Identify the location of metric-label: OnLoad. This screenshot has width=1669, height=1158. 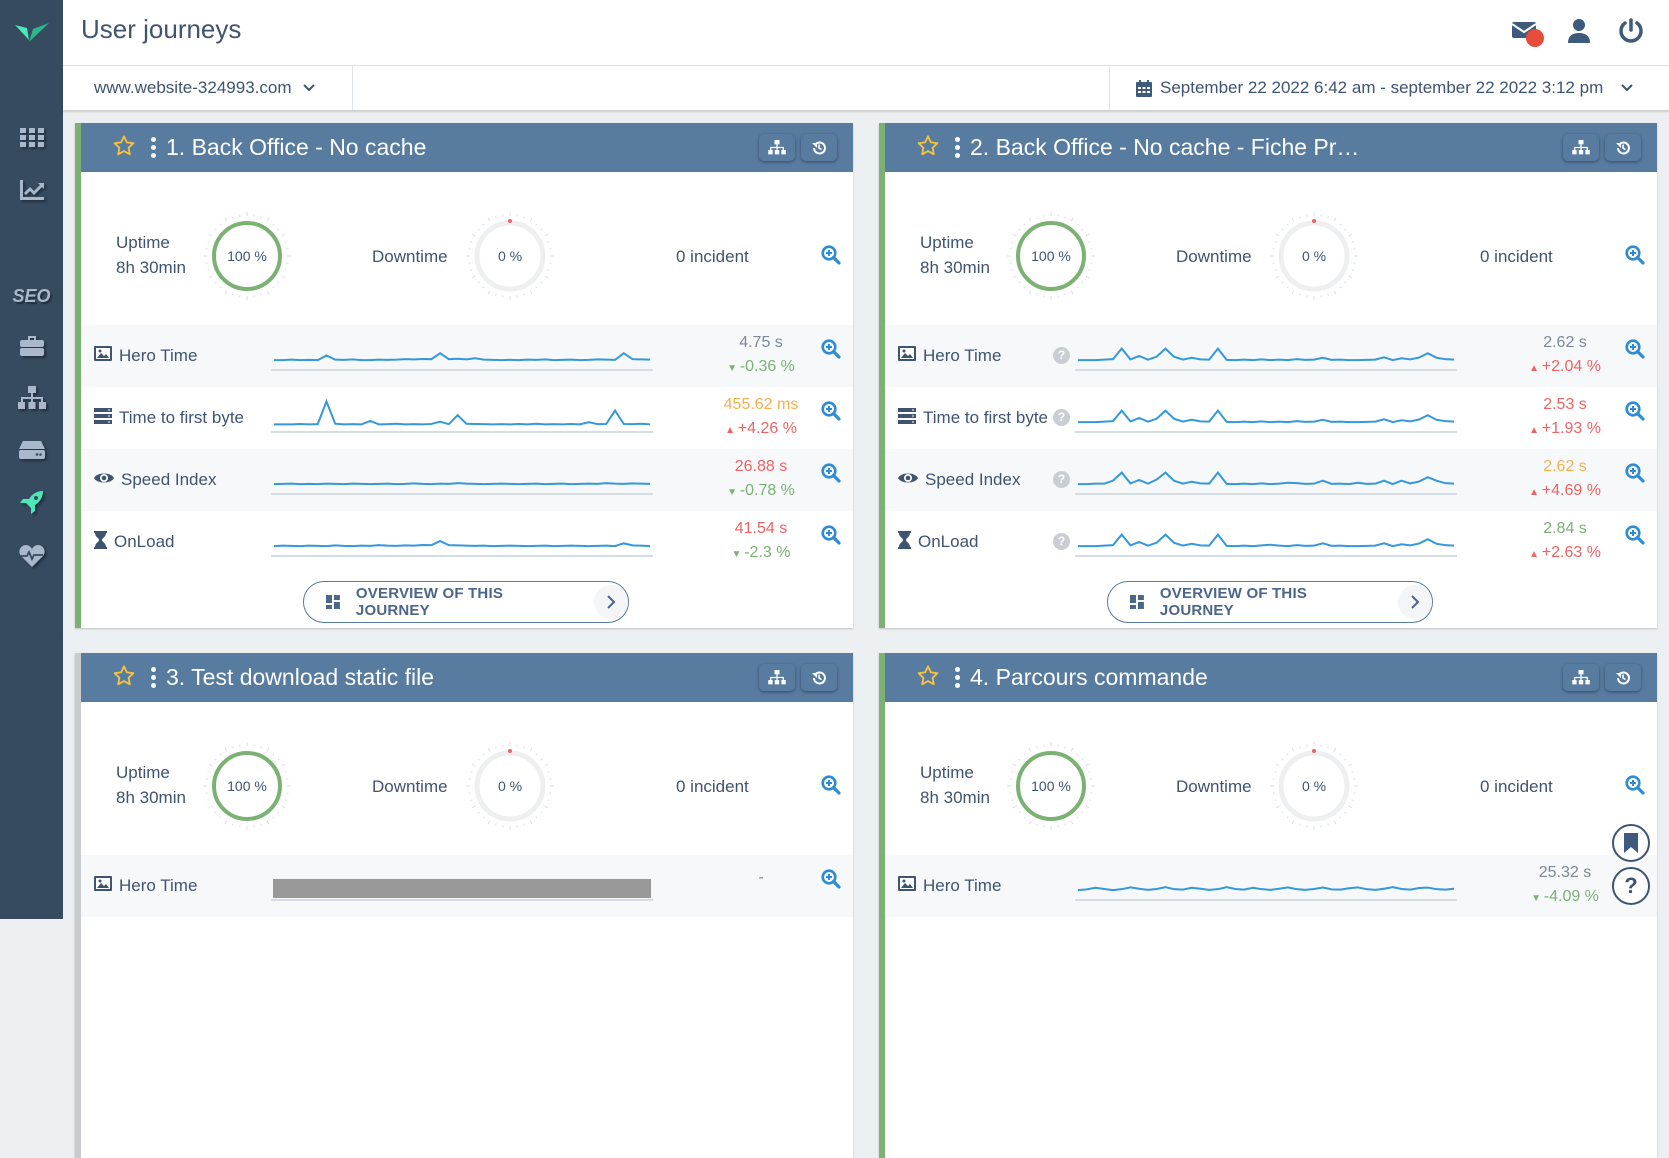
(938, 542).